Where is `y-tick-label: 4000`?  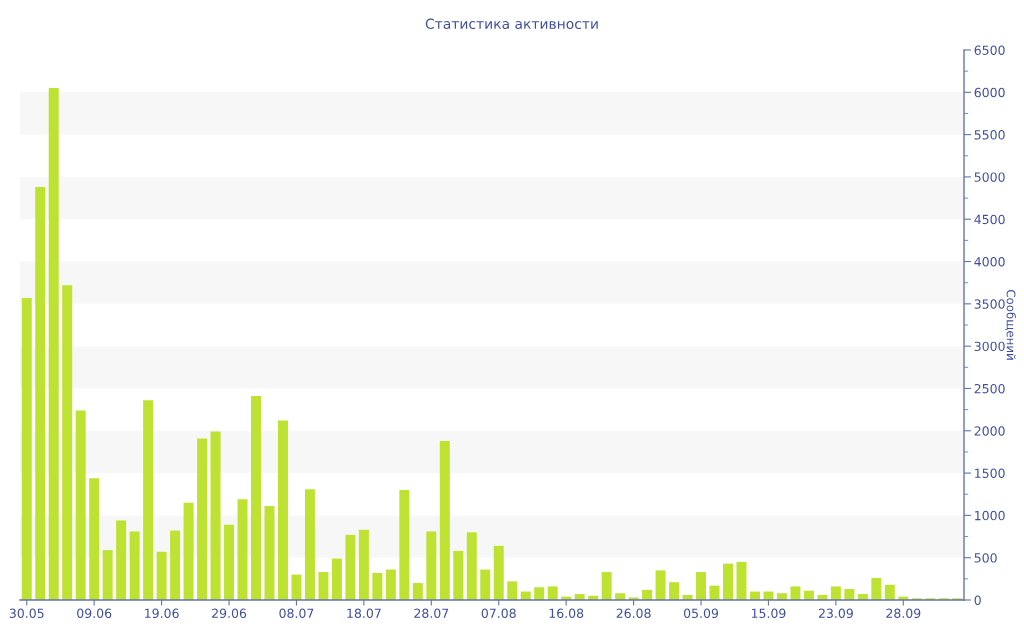
y-tick-label: 4000 is located at coordinates (989, 262).